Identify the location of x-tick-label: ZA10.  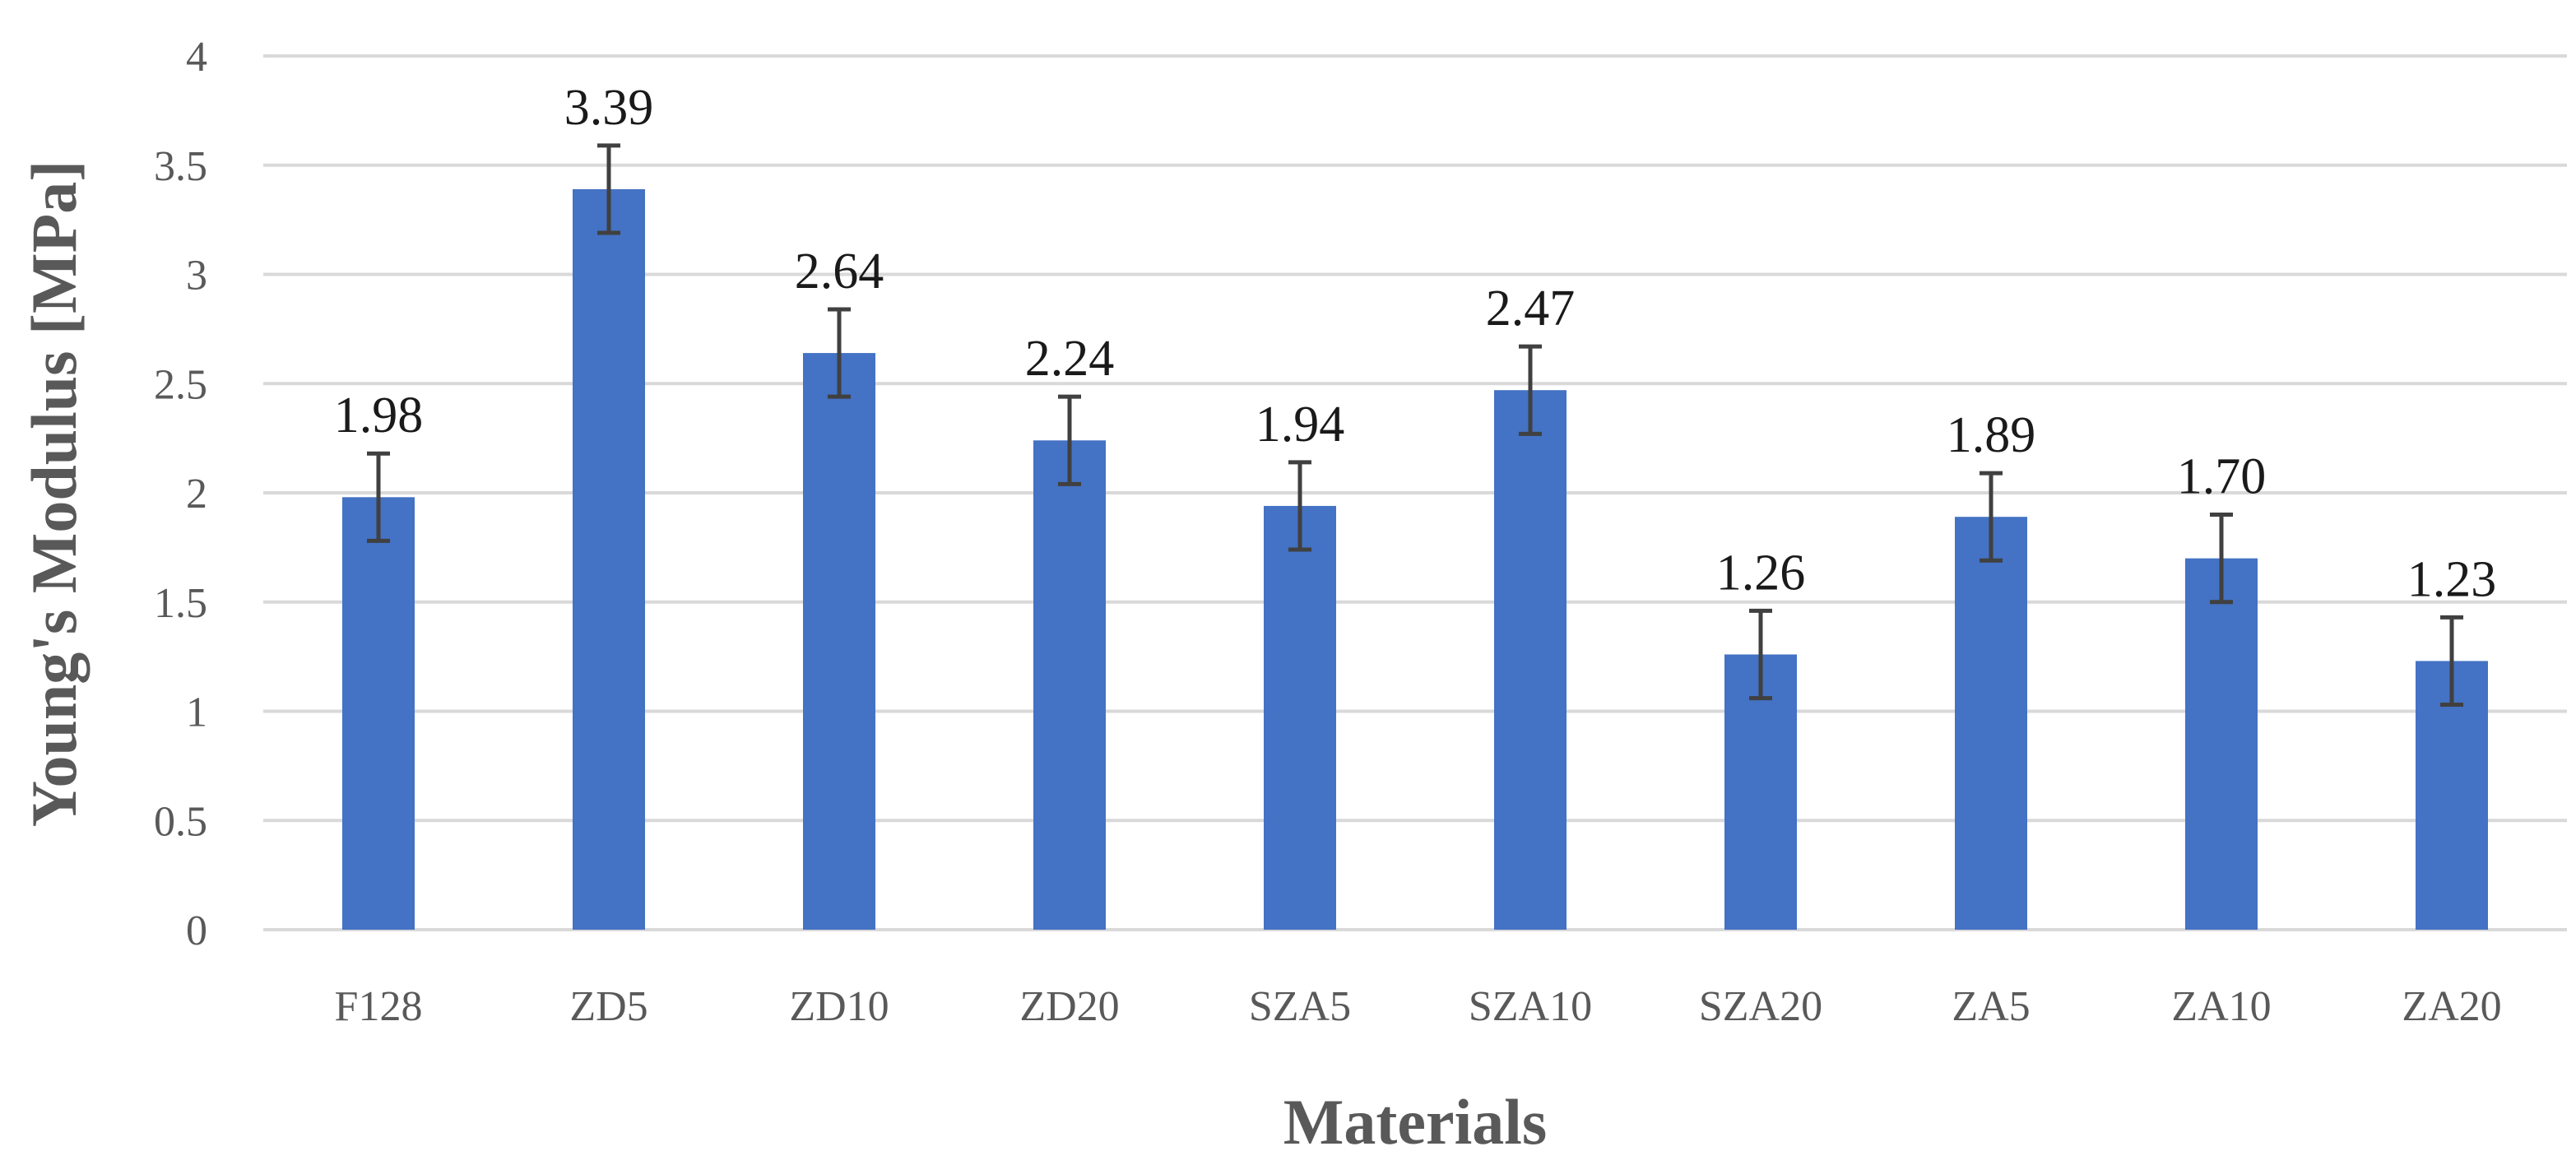
(2221, 1006).